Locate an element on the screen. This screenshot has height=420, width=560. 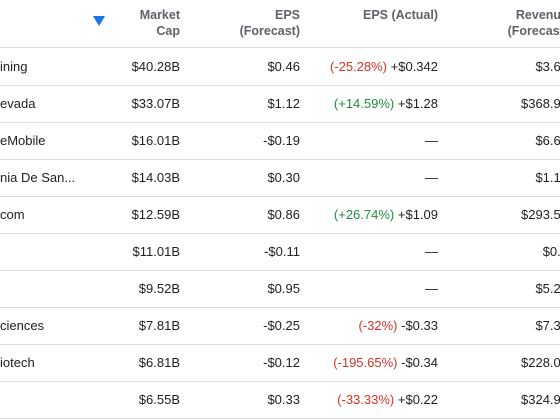
revenue-forecast-value: $293.59 is located at coordinates (540, 214).